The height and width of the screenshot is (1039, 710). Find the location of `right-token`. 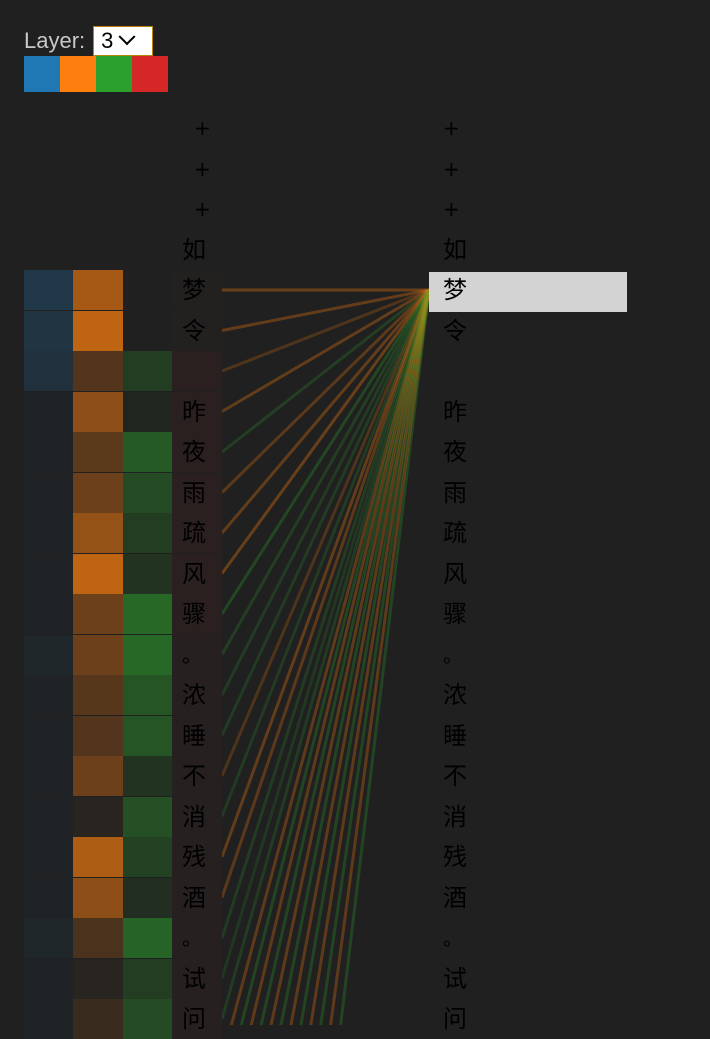

right-token is located at coordinates (463, 371).